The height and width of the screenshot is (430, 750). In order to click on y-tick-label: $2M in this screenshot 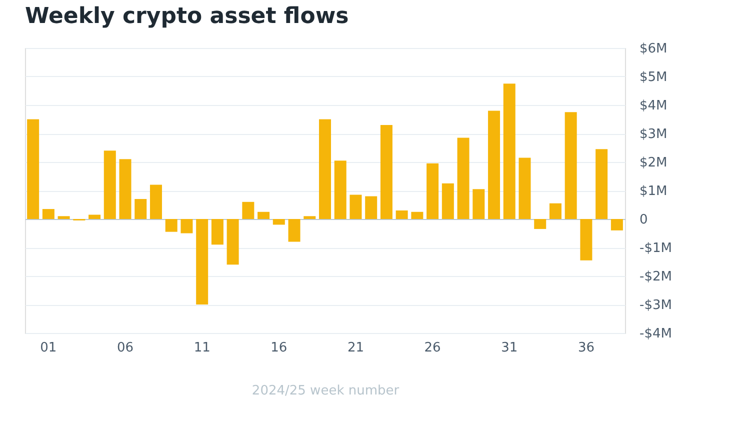, I will do `click(654, 163)`.